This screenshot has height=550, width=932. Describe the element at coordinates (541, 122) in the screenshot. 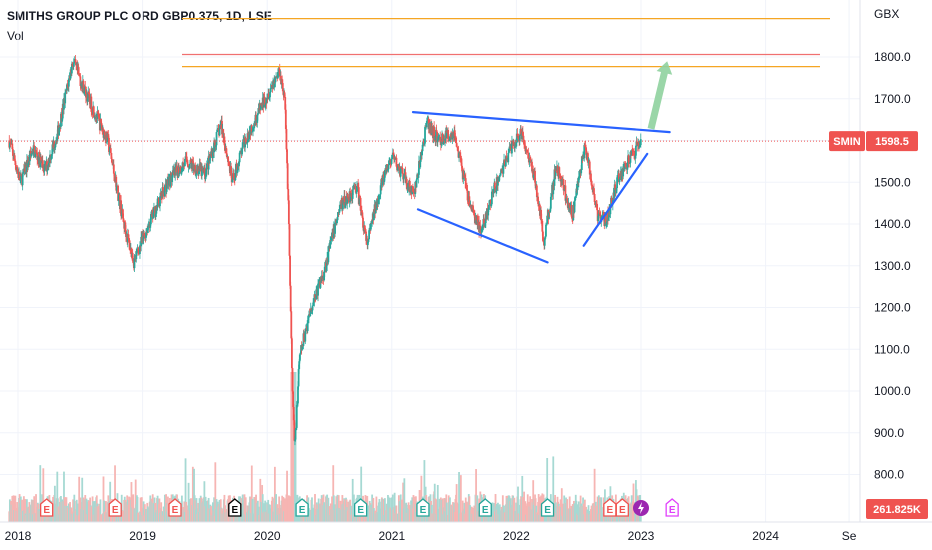

I see `trend-line` at that location.